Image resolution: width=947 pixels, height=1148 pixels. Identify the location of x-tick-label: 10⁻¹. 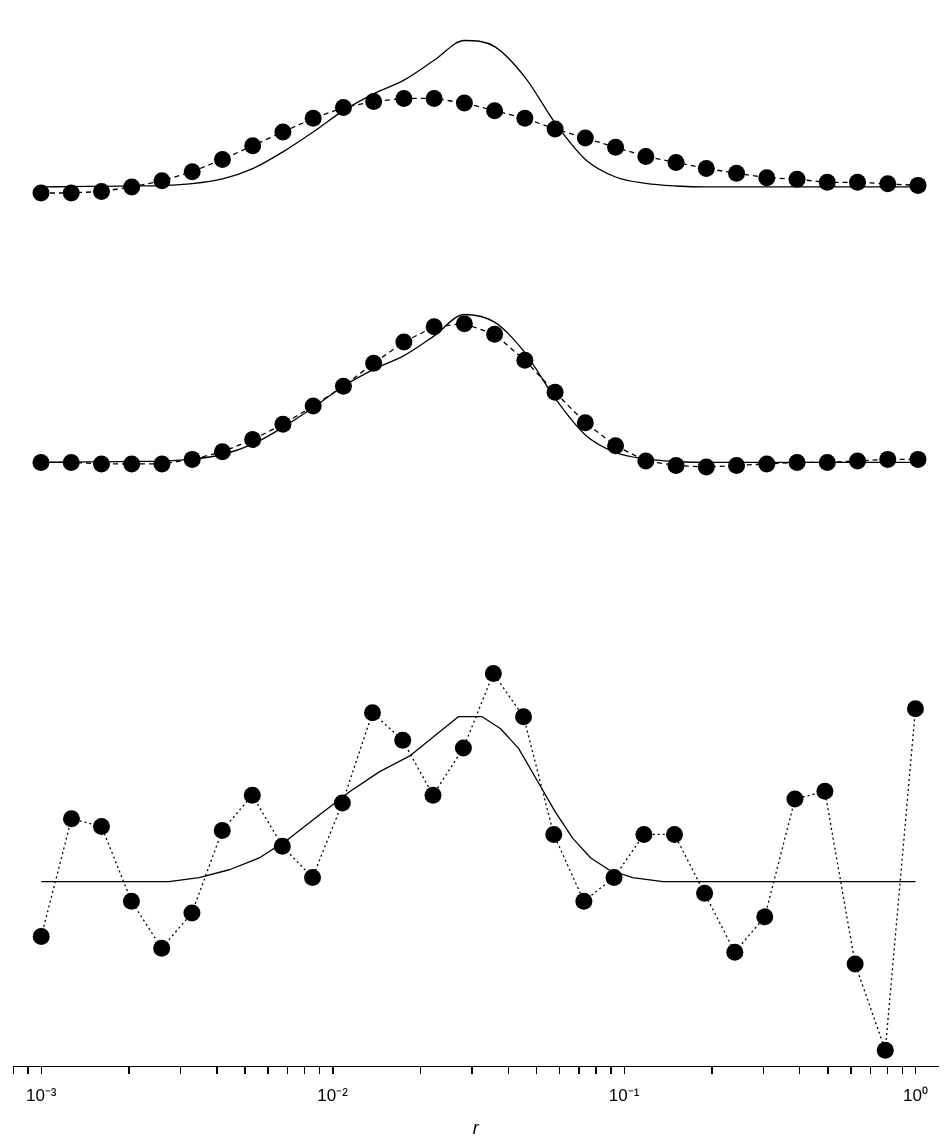
(624, 1095).